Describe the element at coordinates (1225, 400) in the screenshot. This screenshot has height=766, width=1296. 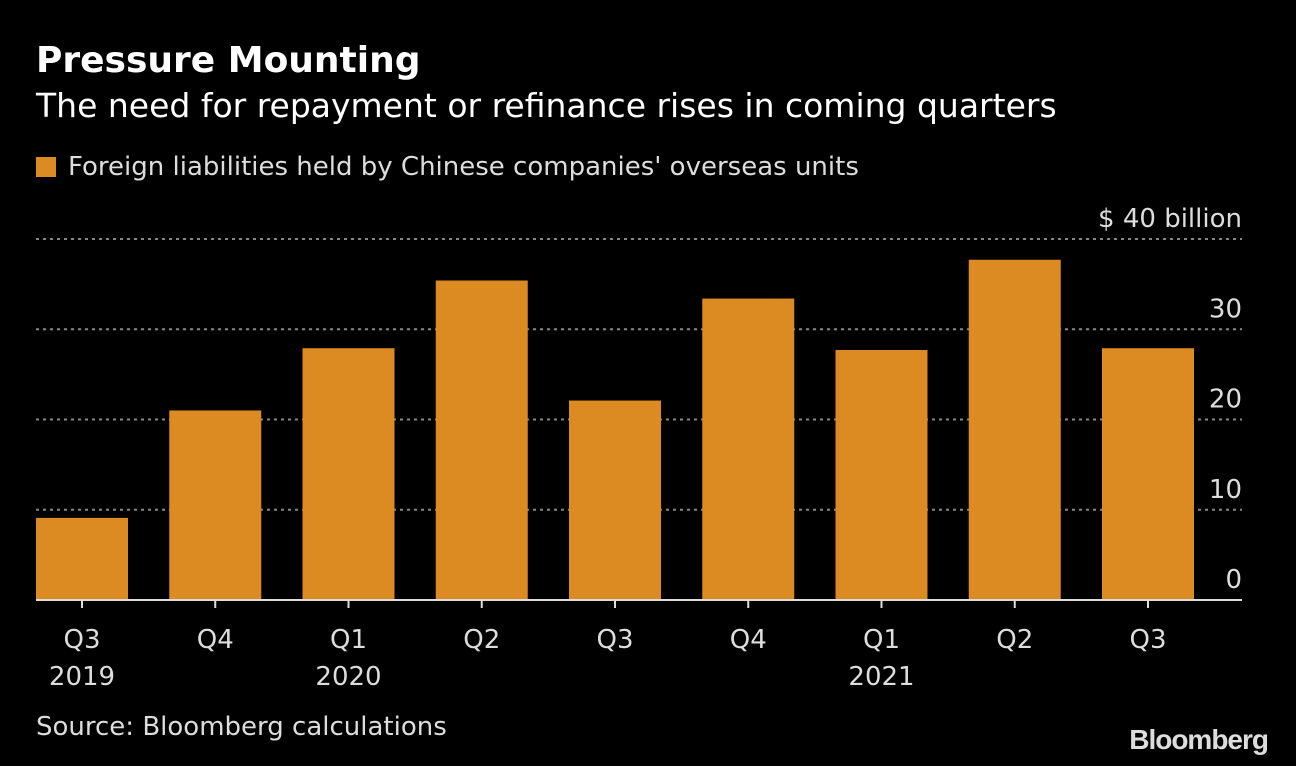
I see `y-tick-label: 20` at that location.